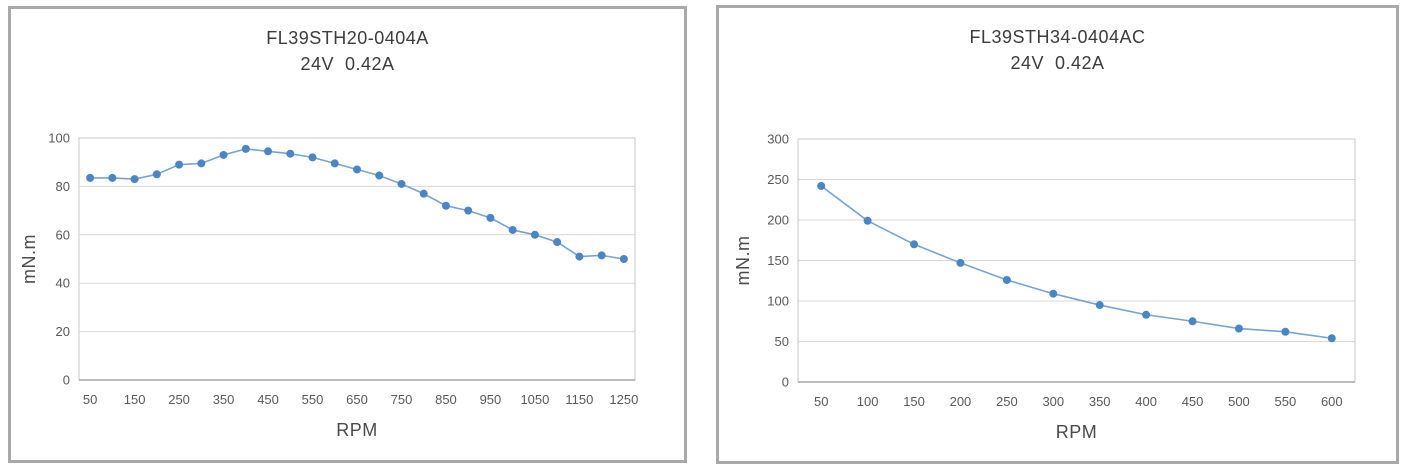  Describe the element at coordinates (782, 341) in the screenshot. I see `y-tick-label: 50` at that location.